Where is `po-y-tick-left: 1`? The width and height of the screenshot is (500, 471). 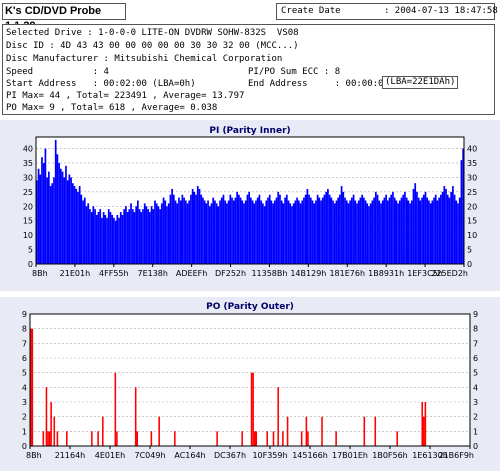 po-y-tick-left: 1 is located at coordinates (24, 431).